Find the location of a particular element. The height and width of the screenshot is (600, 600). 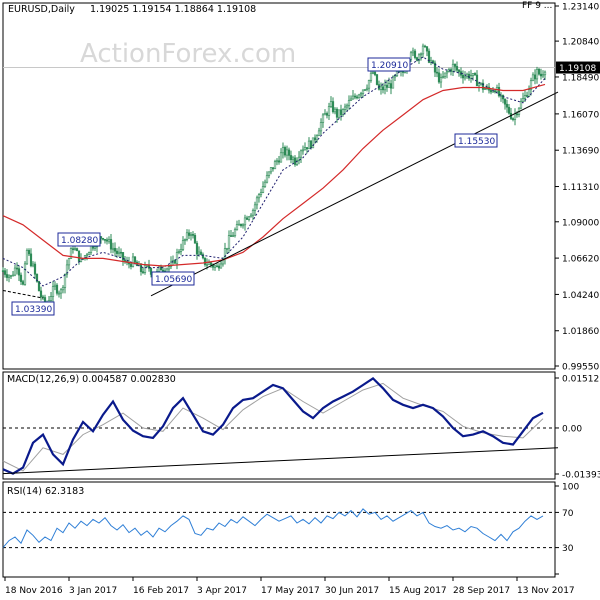

price-axis-tick-label: 1.20840 is located at coordinates (580, 43).